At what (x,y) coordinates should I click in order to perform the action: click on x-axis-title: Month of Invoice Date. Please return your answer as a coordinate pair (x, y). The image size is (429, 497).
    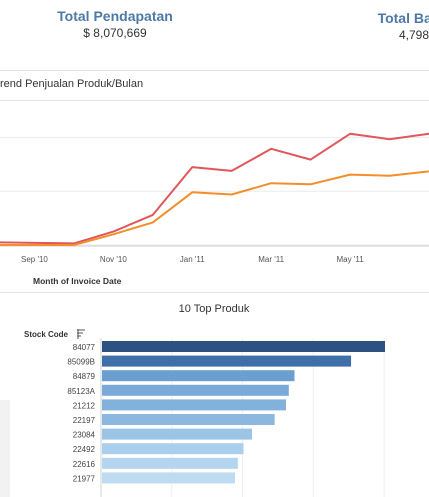
    Looking at the image, I should click on (77, 281).